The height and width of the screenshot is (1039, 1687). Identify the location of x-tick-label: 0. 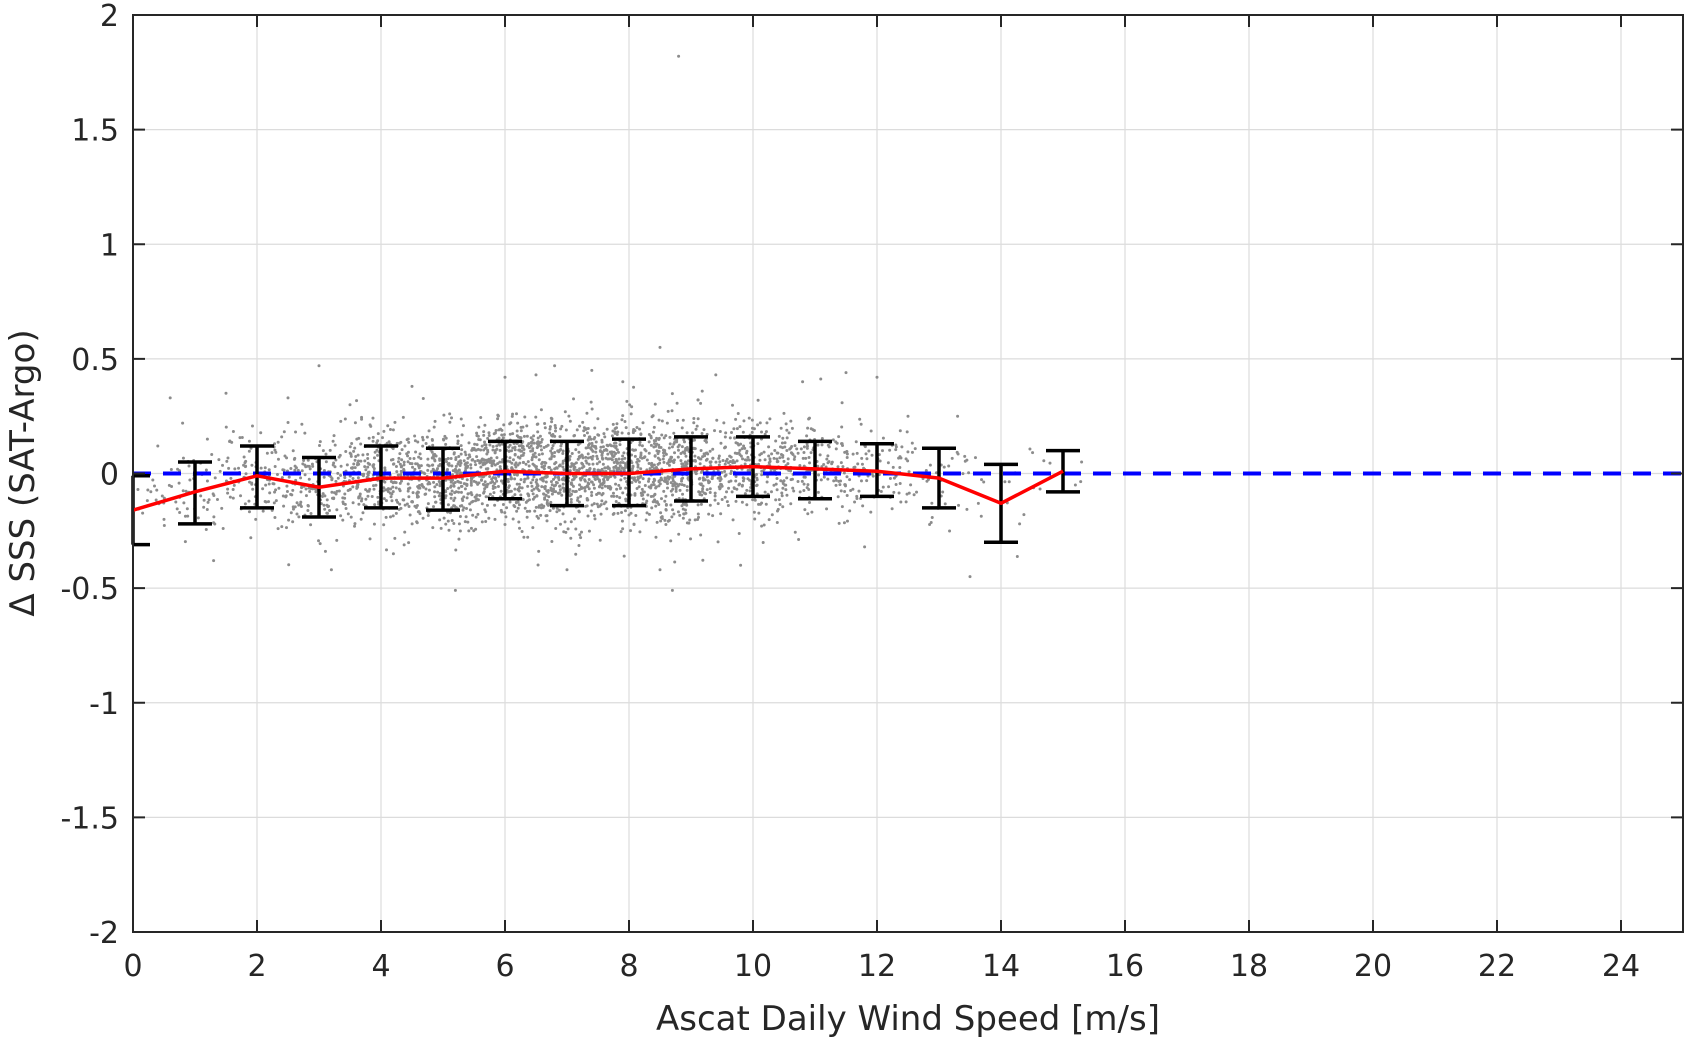
(132, 966).